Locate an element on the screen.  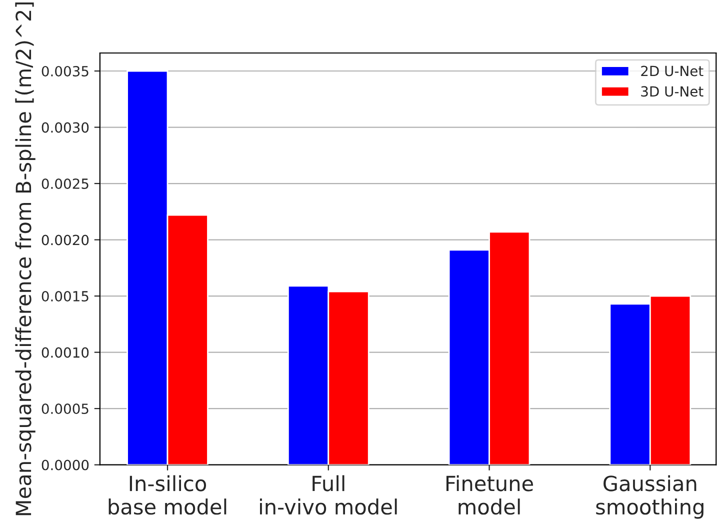
y-tick-label: 0.0030 is located at coordinates (65, 127).